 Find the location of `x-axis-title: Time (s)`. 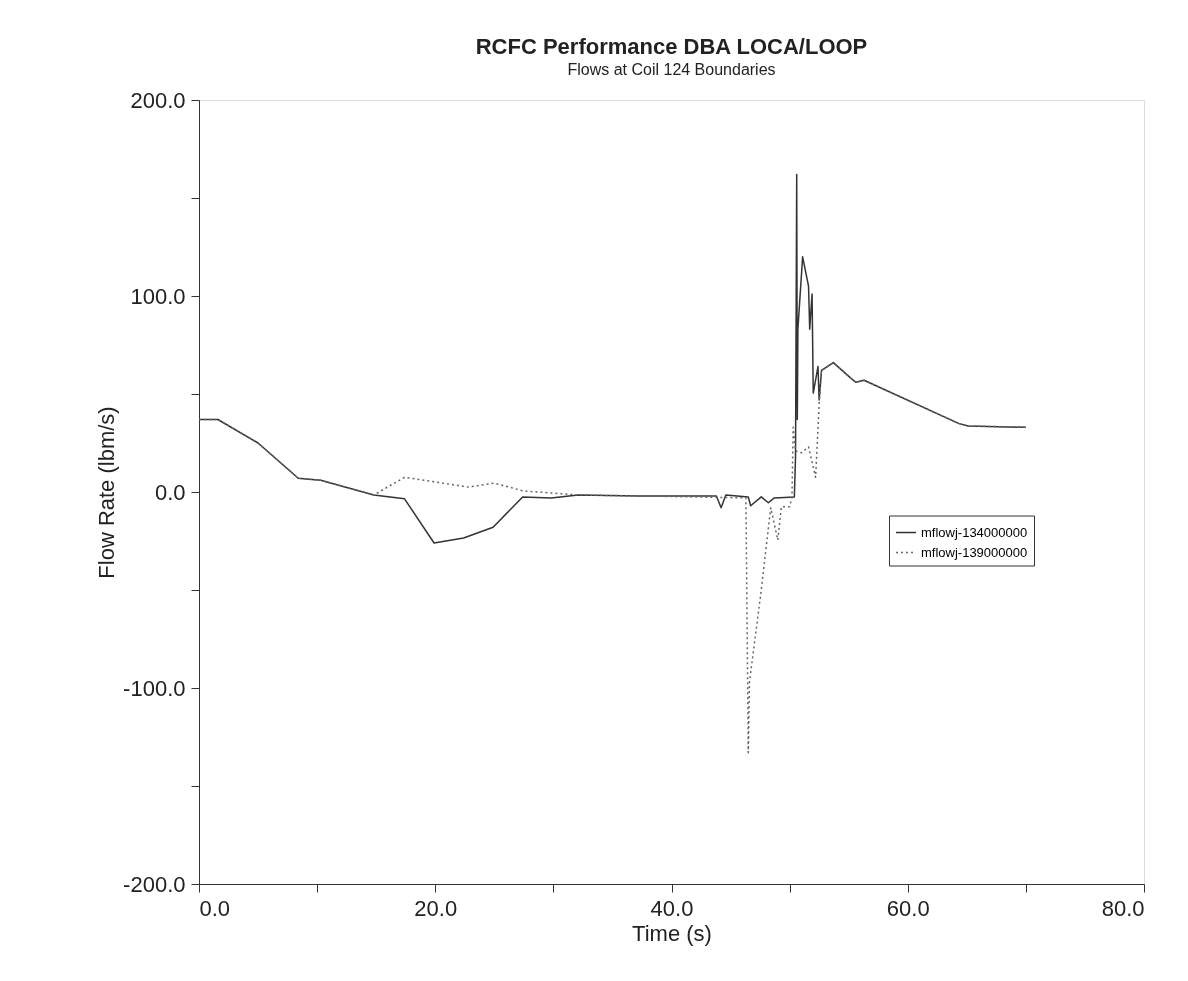

x-axis-title: Time (s) is located at coordinates (672, 933).